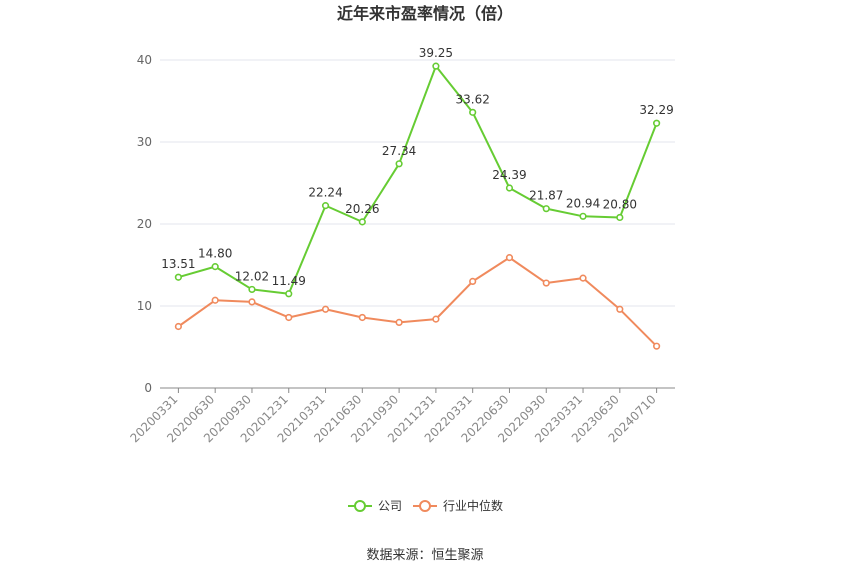 This screenshot has width=850, height=575. What do you see at coordinates (399, 151) in the screenshot?
I see `data-label-company: 27.34` at bounding box center [399, 151].